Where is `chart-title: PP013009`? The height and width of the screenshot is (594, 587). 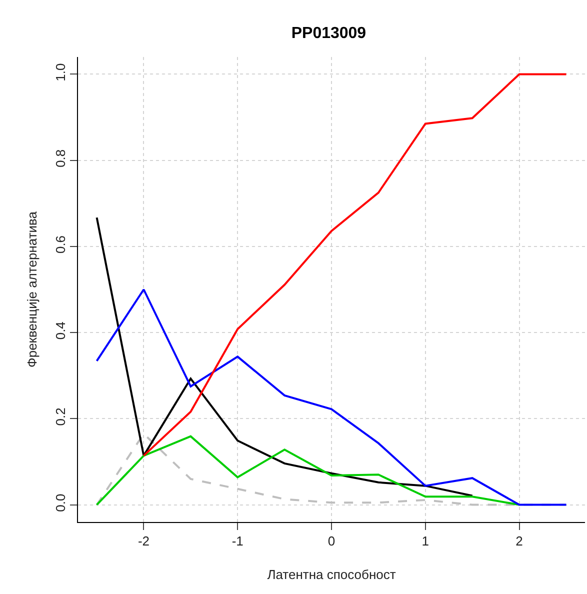
chart-title: PP013009 is located at coordinates (328, 33).